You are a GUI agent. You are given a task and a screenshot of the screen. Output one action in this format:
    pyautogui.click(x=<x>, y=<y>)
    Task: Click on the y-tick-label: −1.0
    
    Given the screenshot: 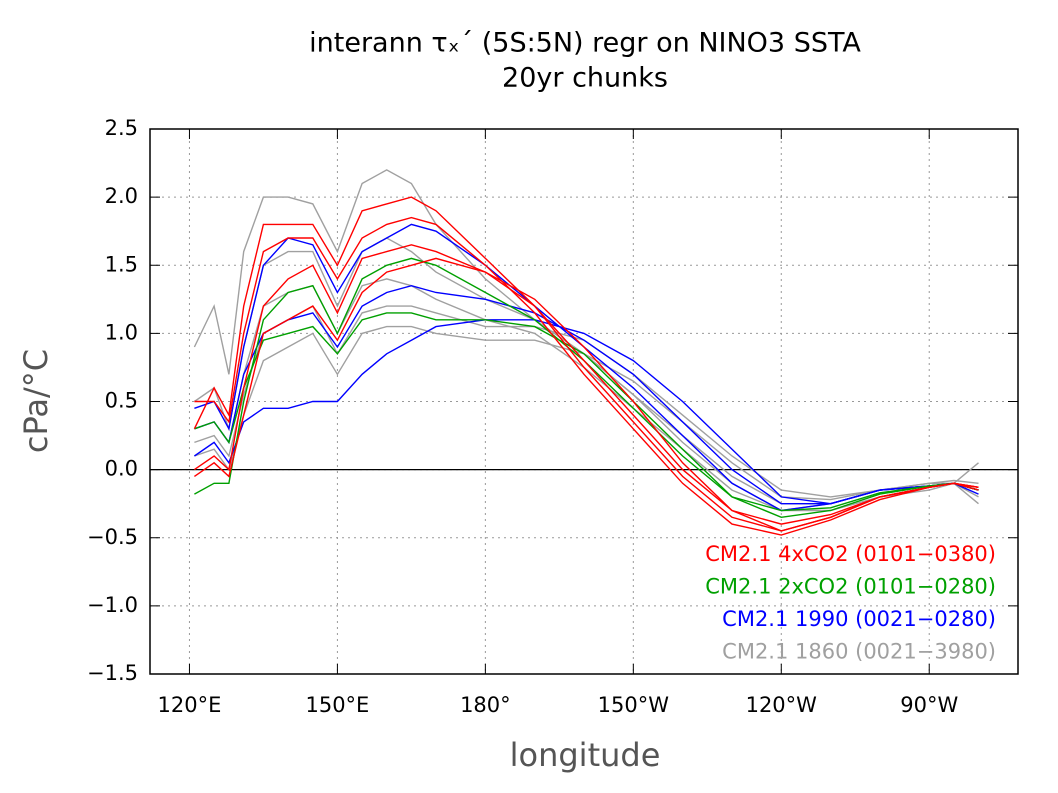 What is the action you would take?
    pyautogui.click(x=112, y=605)
    